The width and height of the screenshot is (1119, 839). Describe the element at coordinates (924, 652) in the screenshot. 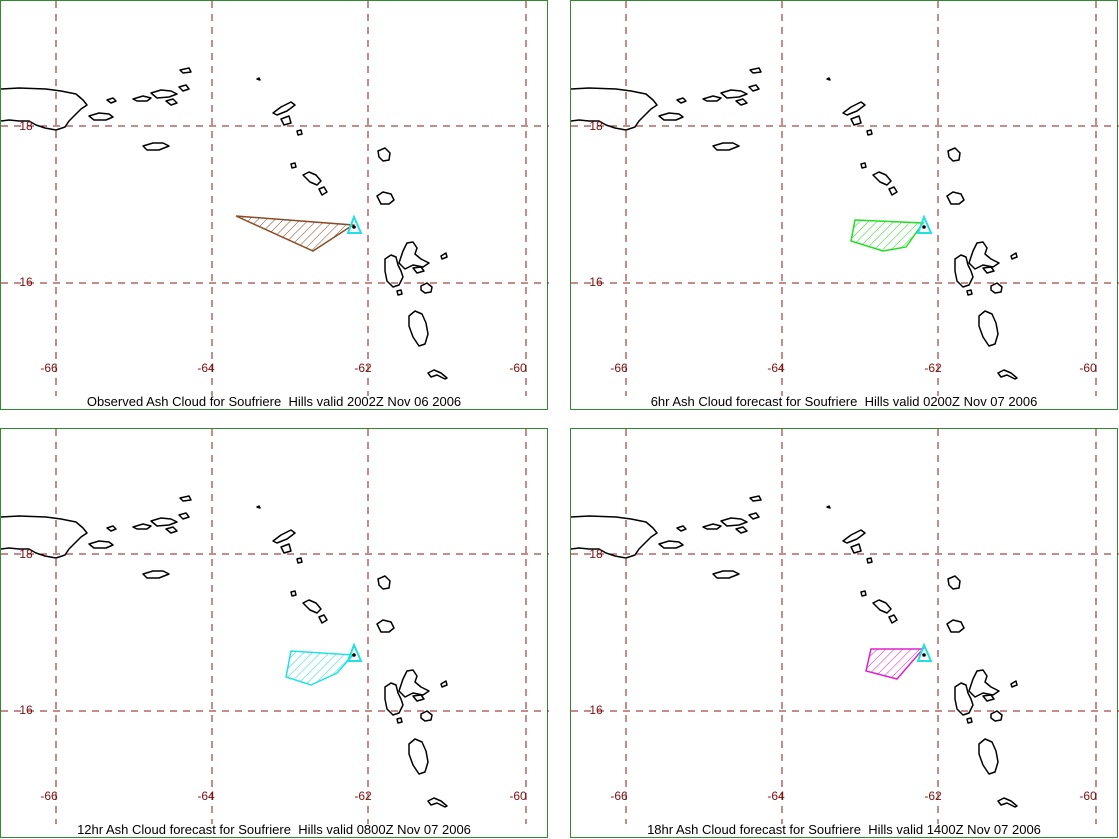

I see `volcano-icon` at that location.